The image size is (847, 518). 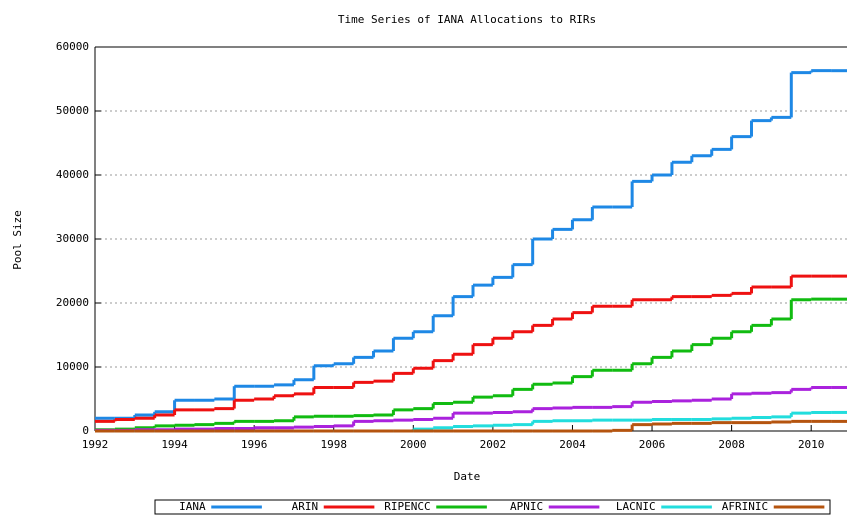 I want to click on chart-title: Time Series of IANA Allocations to RIRs, so click(x=467, y=19).